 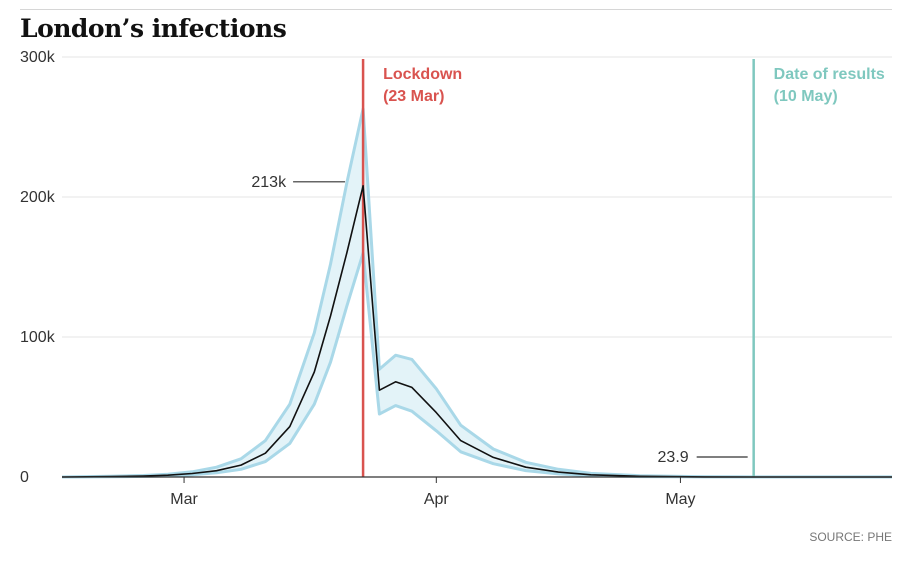 I want to click on y-tick-label: 200k, so click(x=38, y=197).